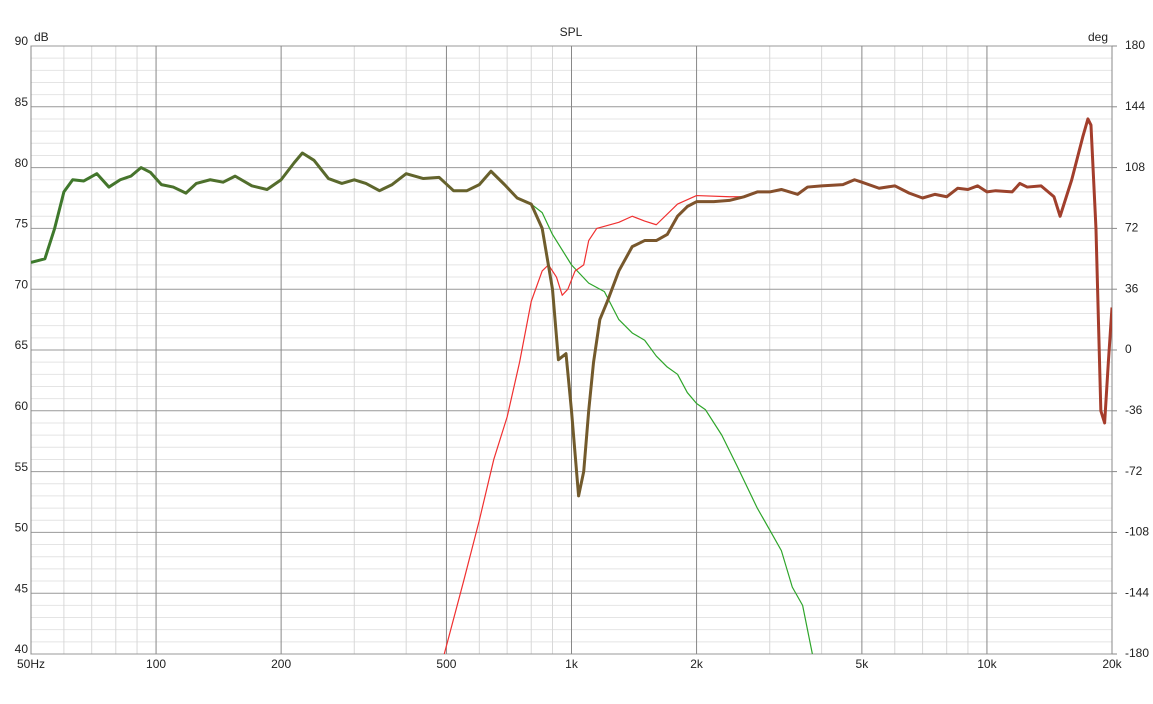 This screenshot has height=704, width=1153. What do you see at coordinates (22, 224) in the screenshot?
I see `y-tick-label: 75` at bounding box center [22, 224].